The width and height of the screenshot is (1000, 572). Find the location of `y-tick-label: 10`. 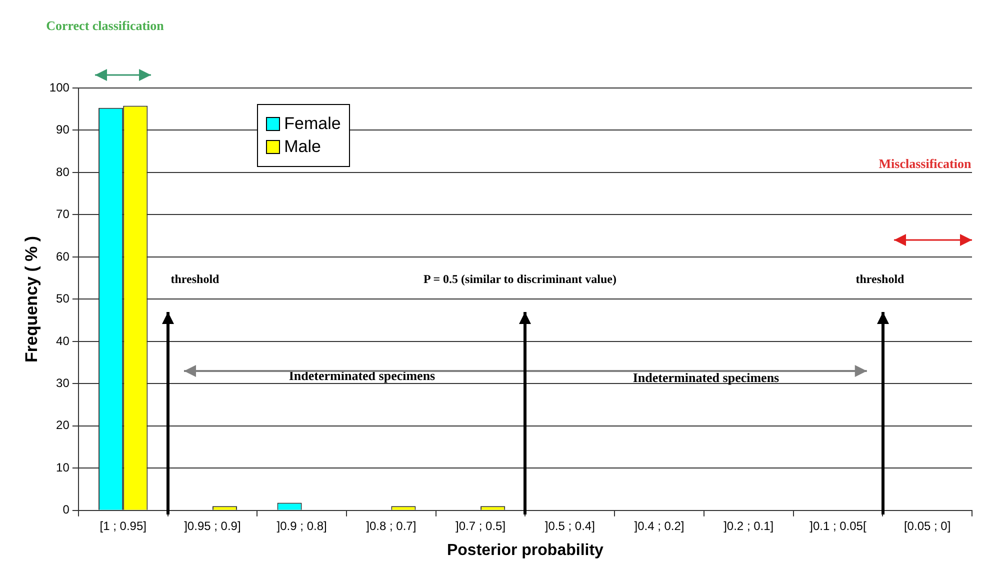

y-tick-label: 10 is located at coordinates (63, 467).